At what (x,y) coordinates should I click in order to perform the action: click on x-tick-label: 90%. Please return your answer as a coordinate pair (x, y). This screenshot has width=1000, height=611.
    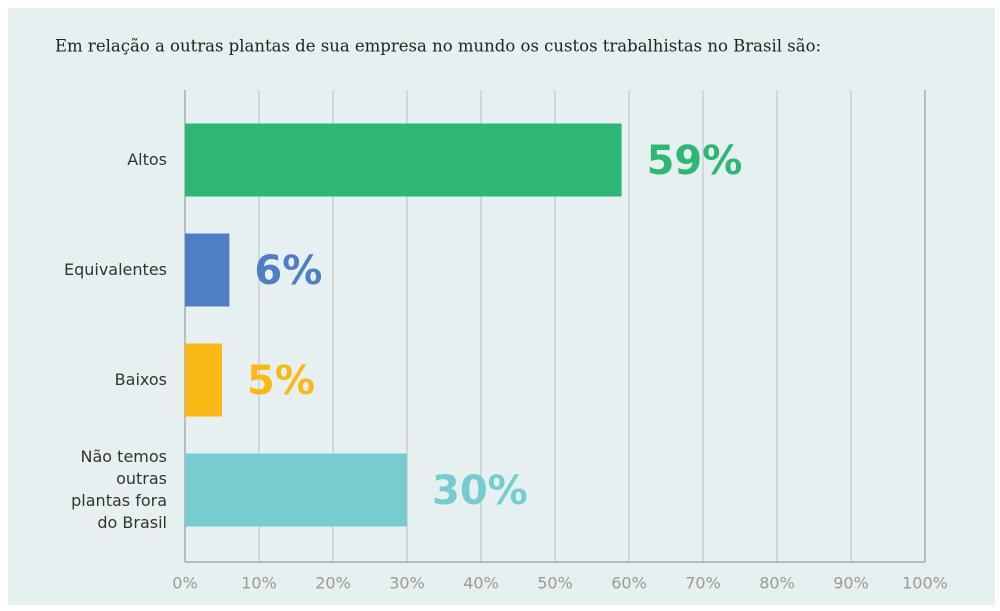
    Looking at the image, I should click on (851, 583).